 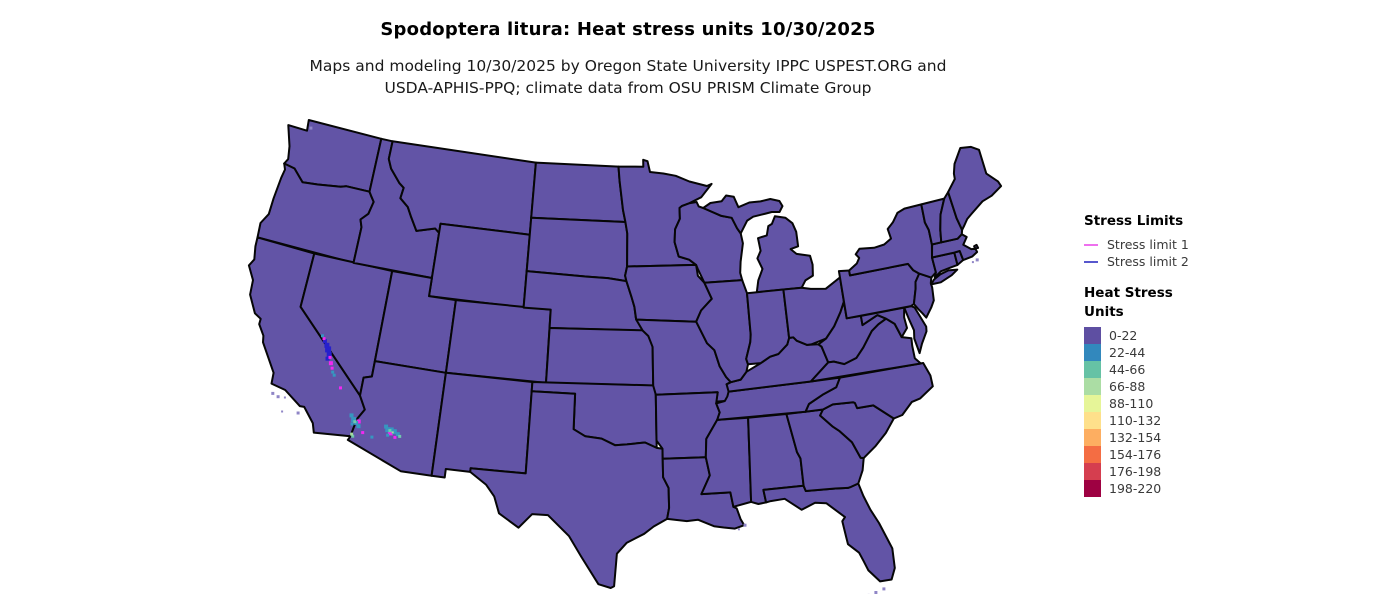 I want to click on stress-limits-items: Stress limit 1 Stress limit 2, so click(x=1240, y=253).